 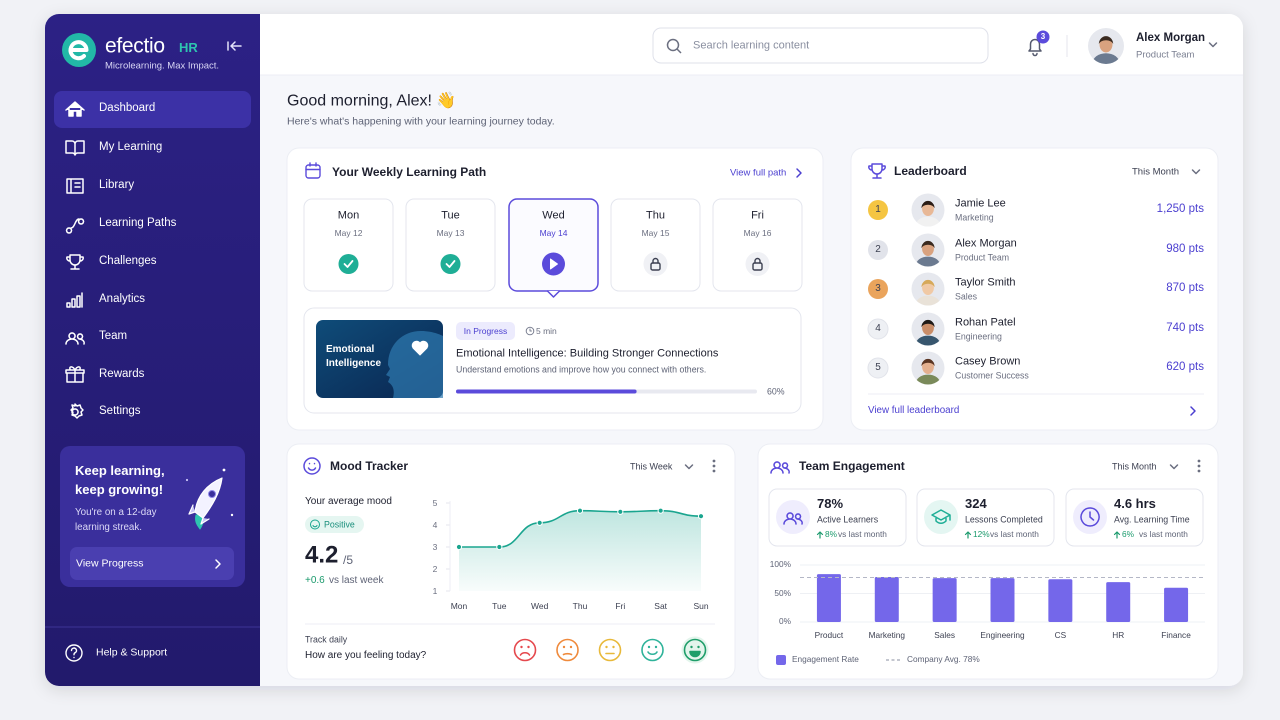 What do you see at coordinates (877, 171) in the screenshot?
I see `trophy-icon` at bounding box center [877, 171].